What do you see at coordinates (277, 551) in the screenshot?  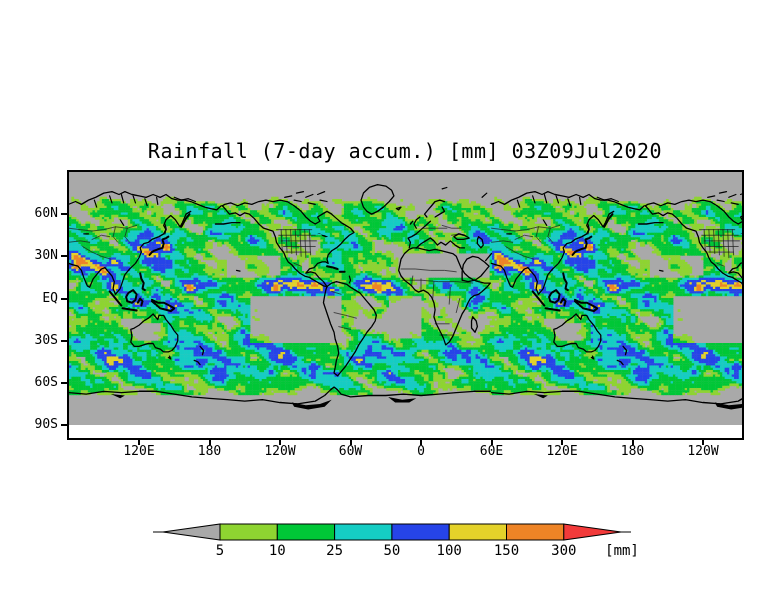 I see `colorbar-tick-label: 10` at bounding box center [277, 551].